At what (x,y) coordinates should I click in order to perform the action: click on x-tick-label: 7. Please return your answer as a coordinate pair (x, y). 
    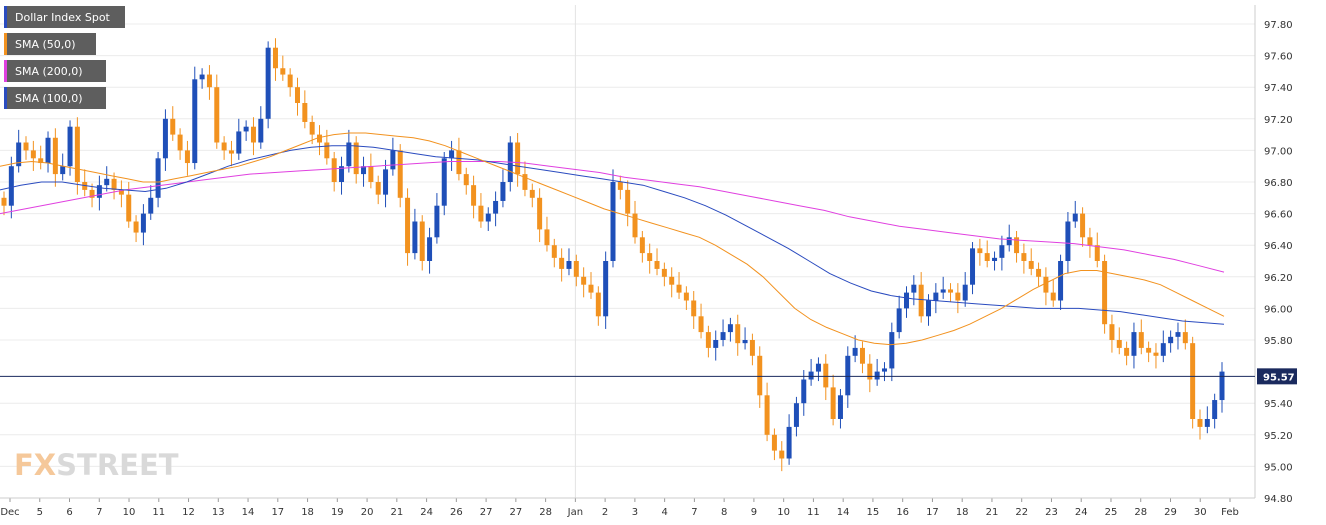
    Looking at the image, I should click on (99, 512).